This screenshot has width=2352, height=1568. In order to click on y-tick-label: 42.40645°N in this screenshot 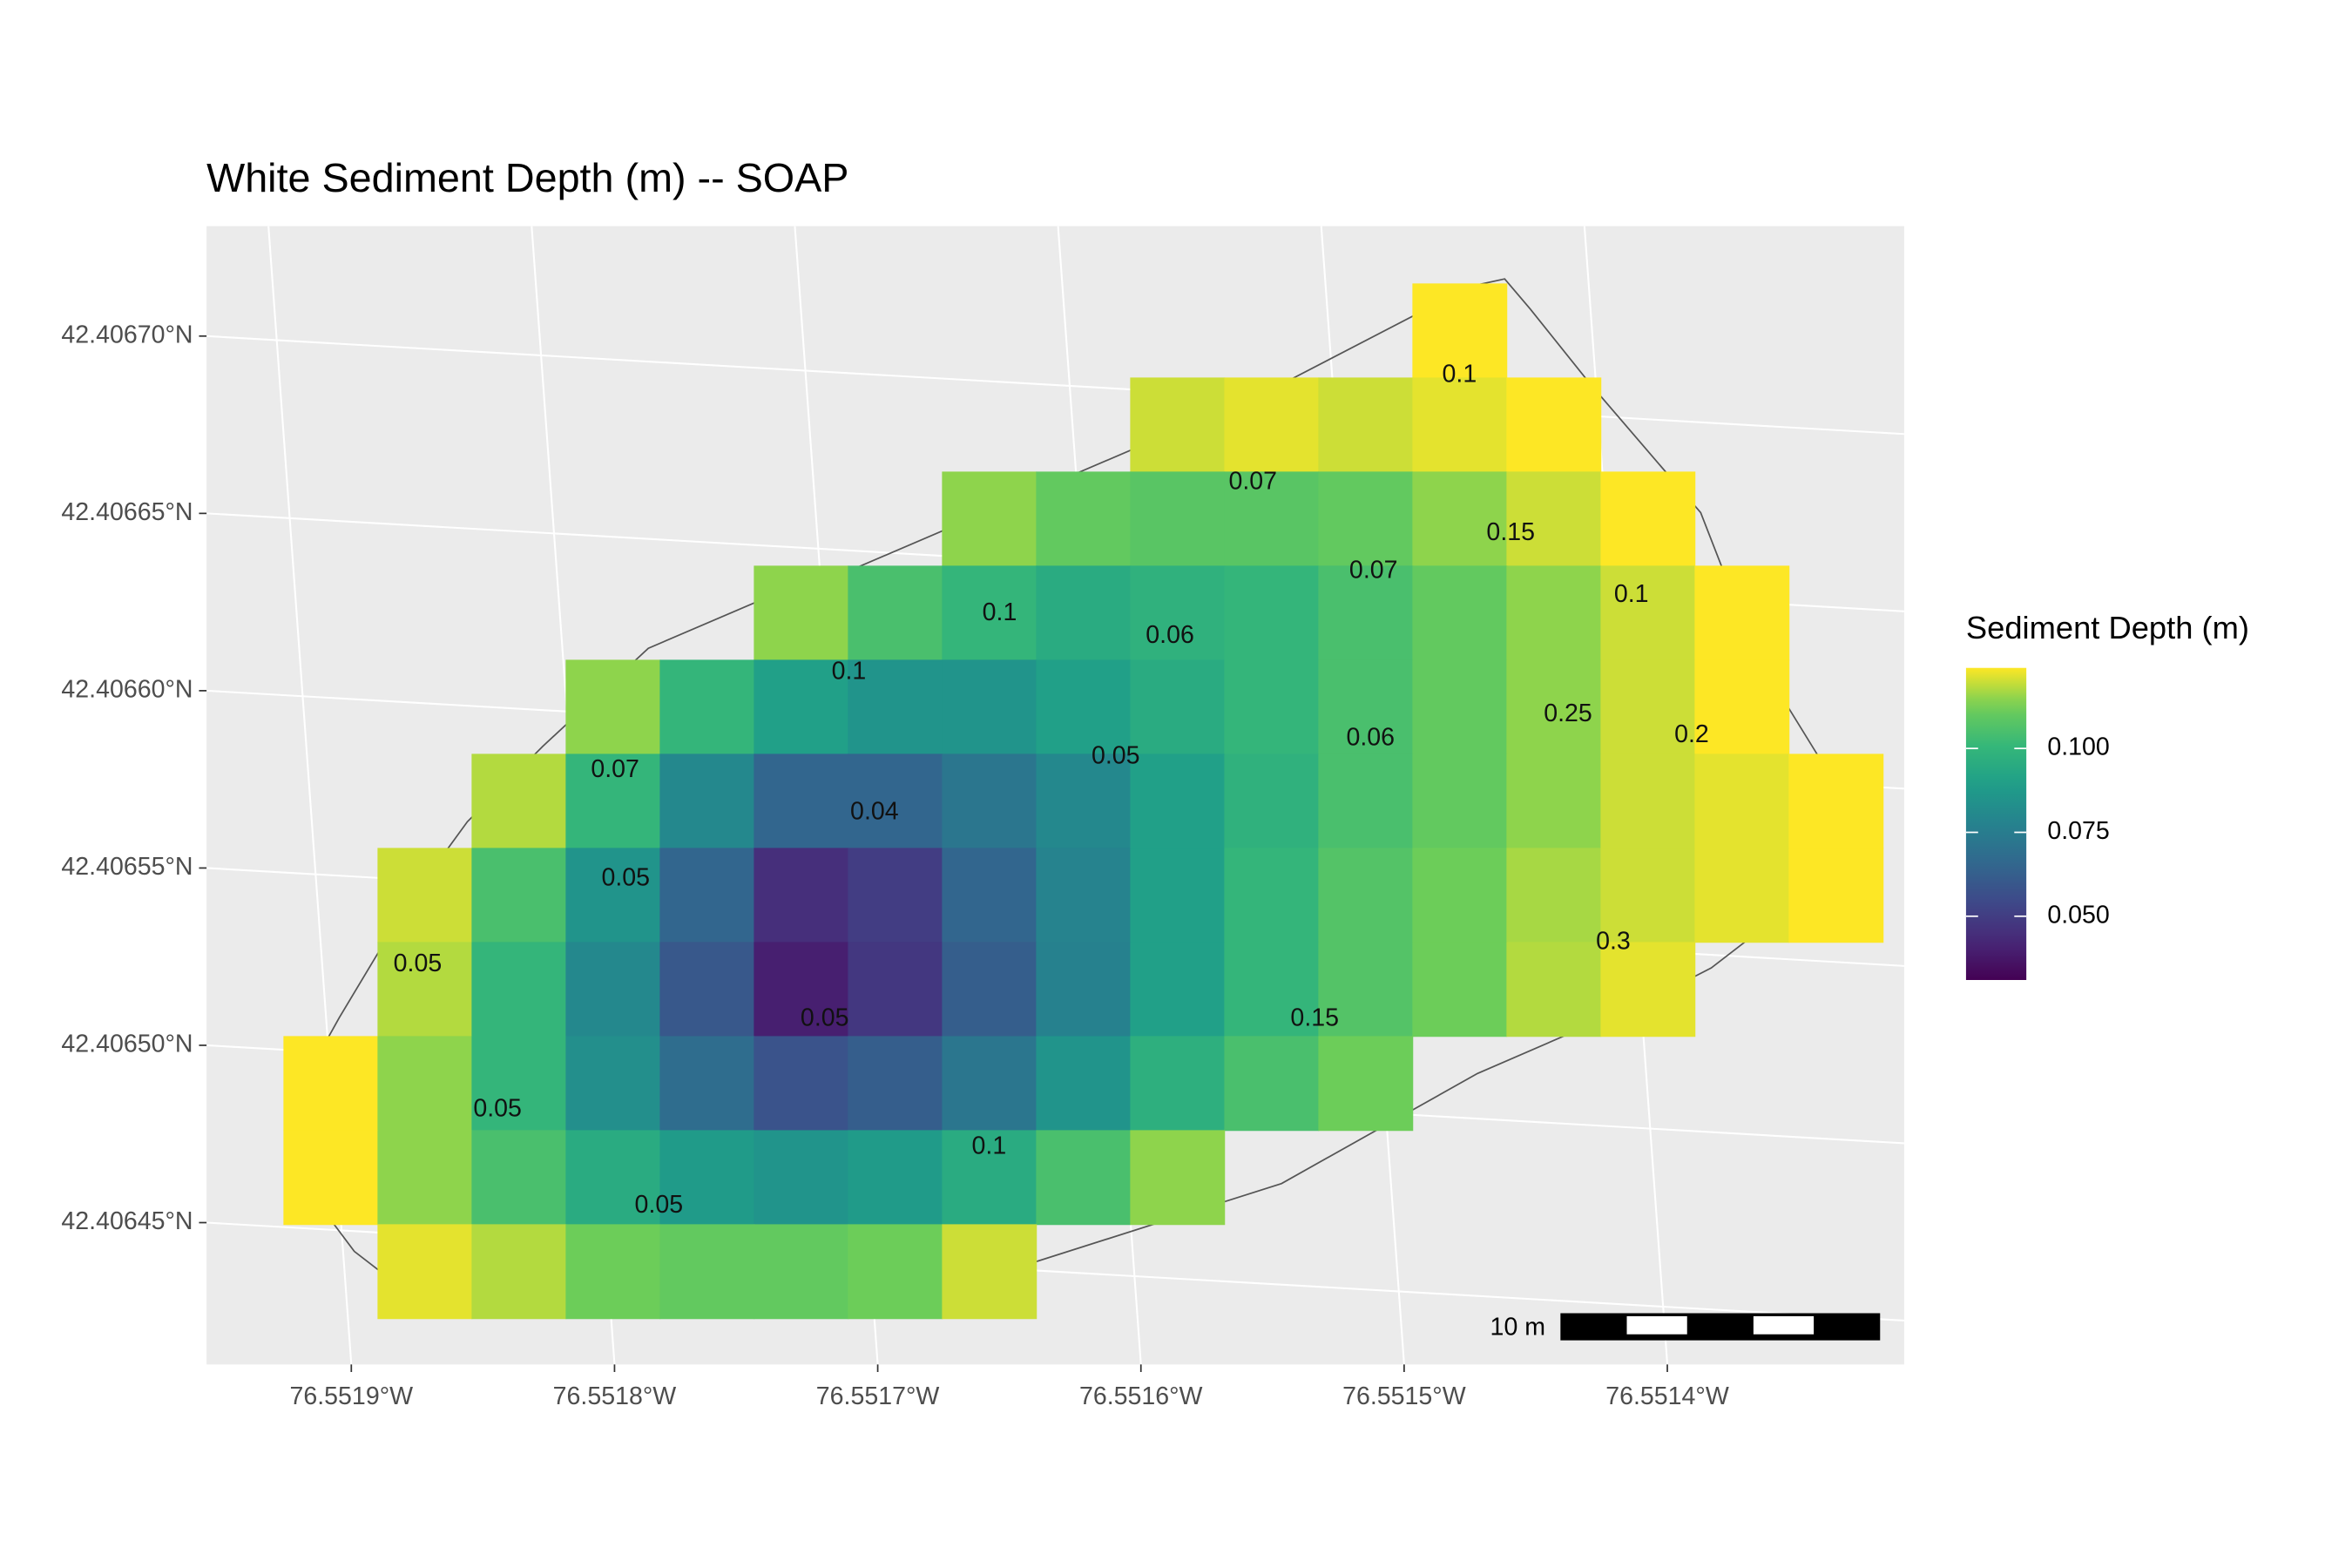, I will do `click(127, 1221)`.